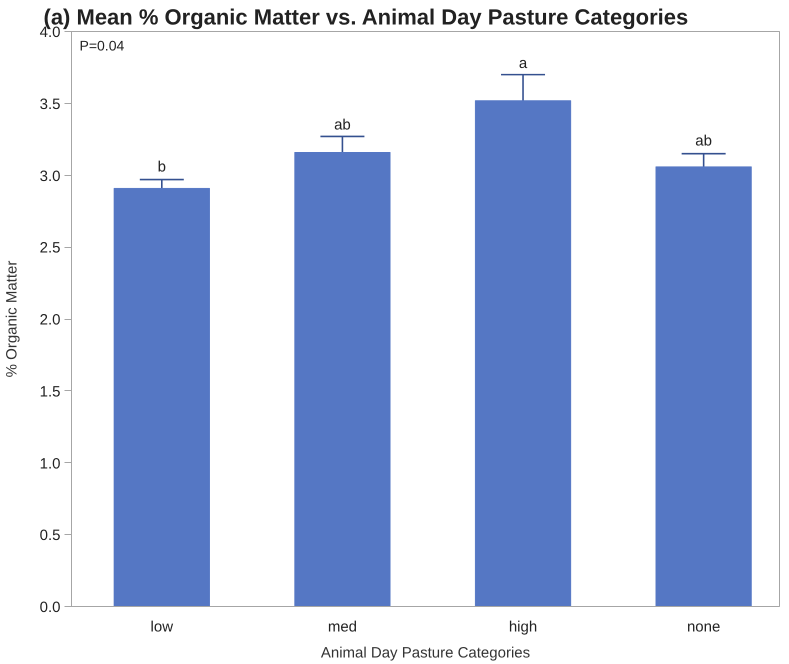 This screenshot has width=789, height=664. What do you see at coordinates (50, 463) in the screenshot?
I see `y-tick-label: 1.0` at bounding box center [50, 463].